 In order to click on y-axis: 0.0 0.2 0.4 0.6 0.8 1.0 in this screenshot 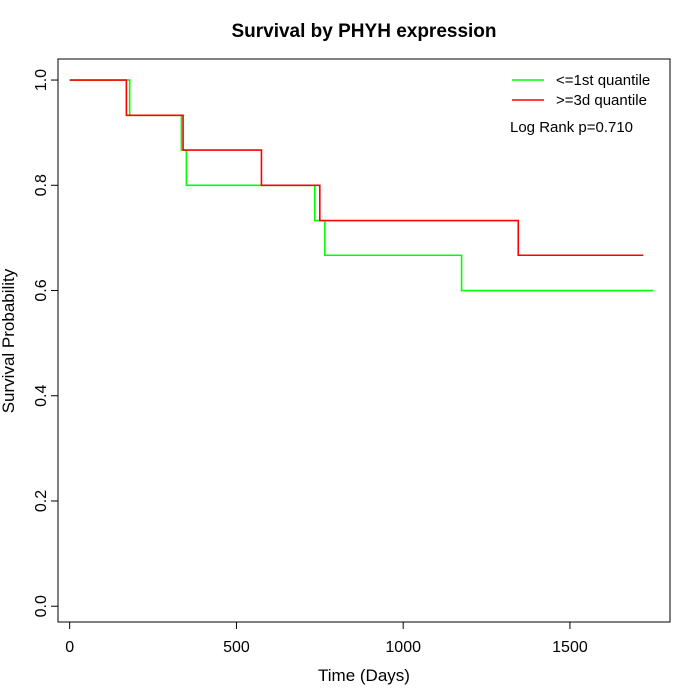, I will do `click(46, 343)`.